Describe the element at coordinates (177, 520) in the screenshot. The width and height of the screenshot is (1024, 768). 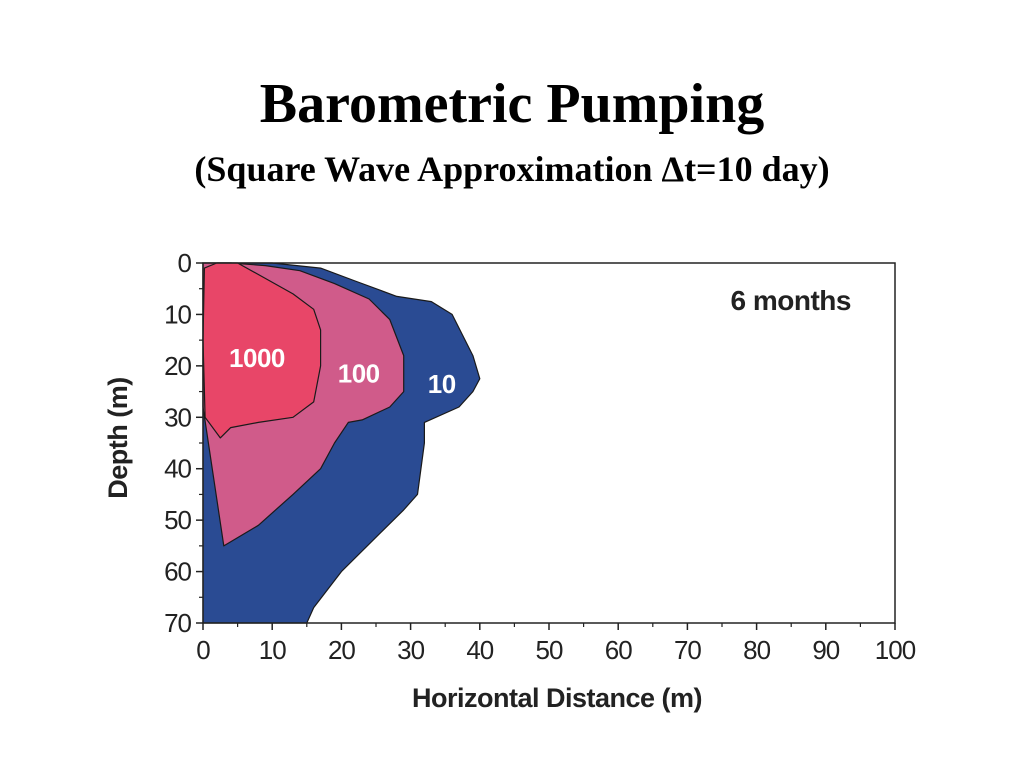
I see `y-tick-label: 50` at that location.